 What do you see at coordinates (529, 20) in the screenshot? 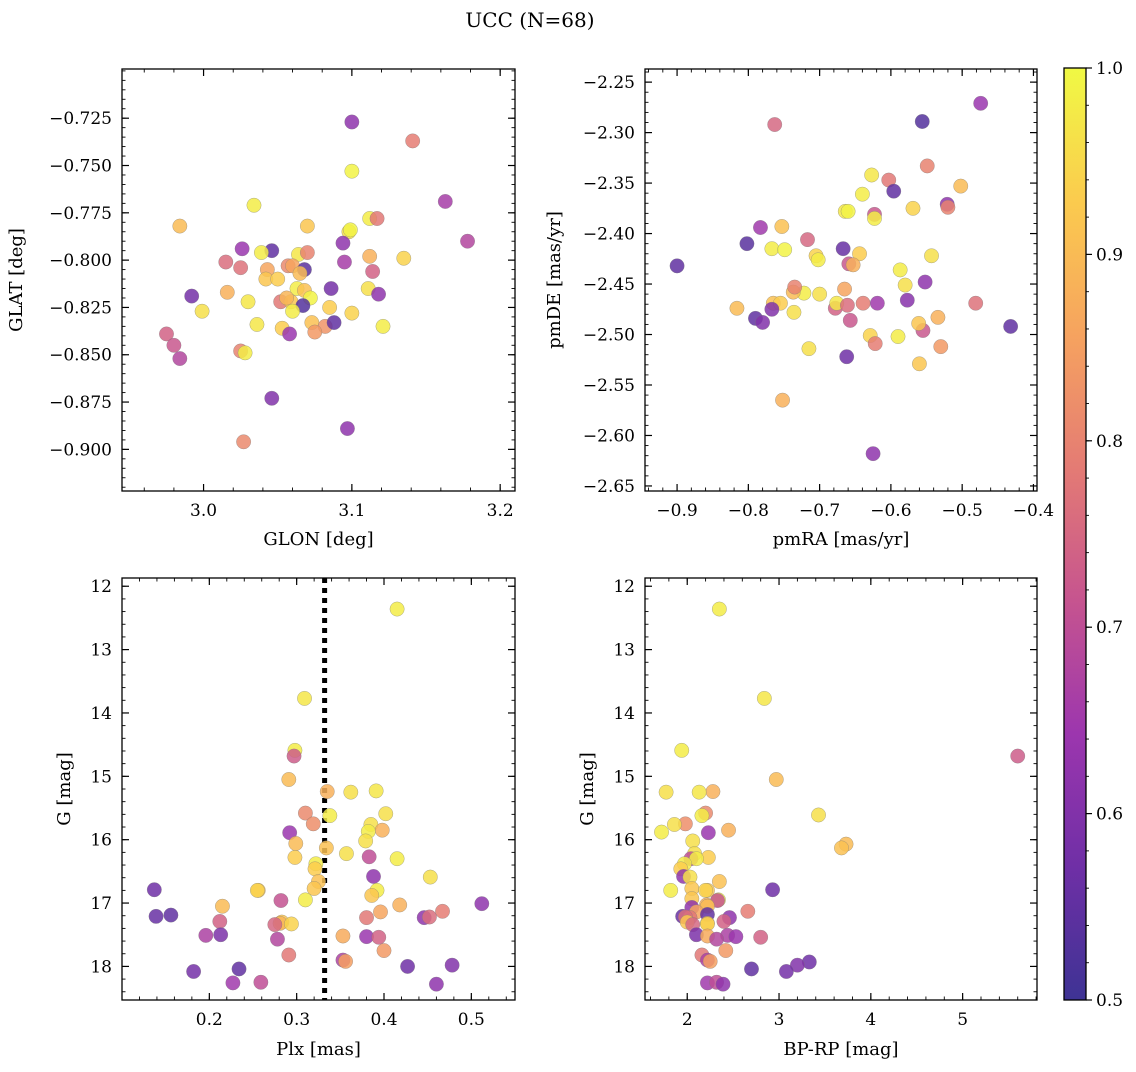
I see `figure-title: UCC (N=68)` at bounding box center [529, 20].